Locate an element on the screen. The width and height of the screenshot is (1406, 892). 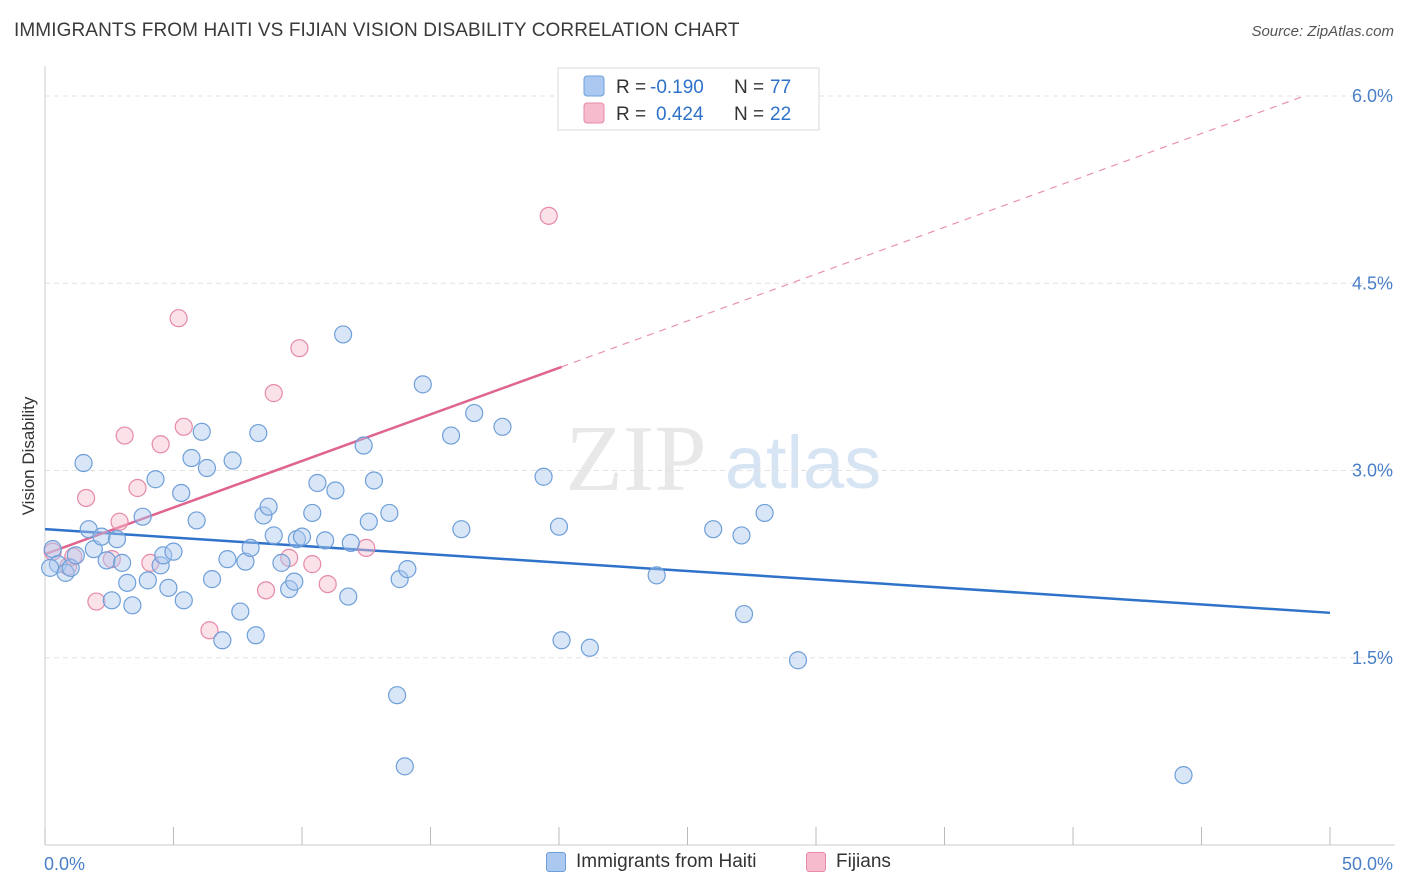
trend-line-haiti is located at coordinates (687, 571).